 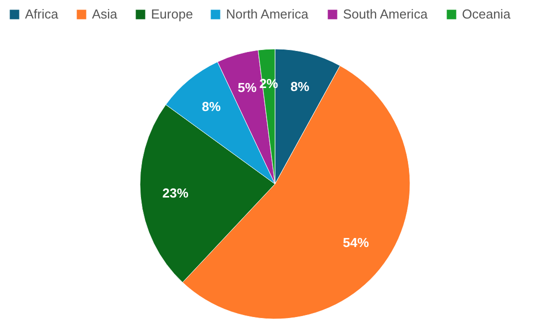 What do you see at coordinates (172, 14) in the screenshot?
I see `legend-label: Europe` at bounding box center [172, 14].